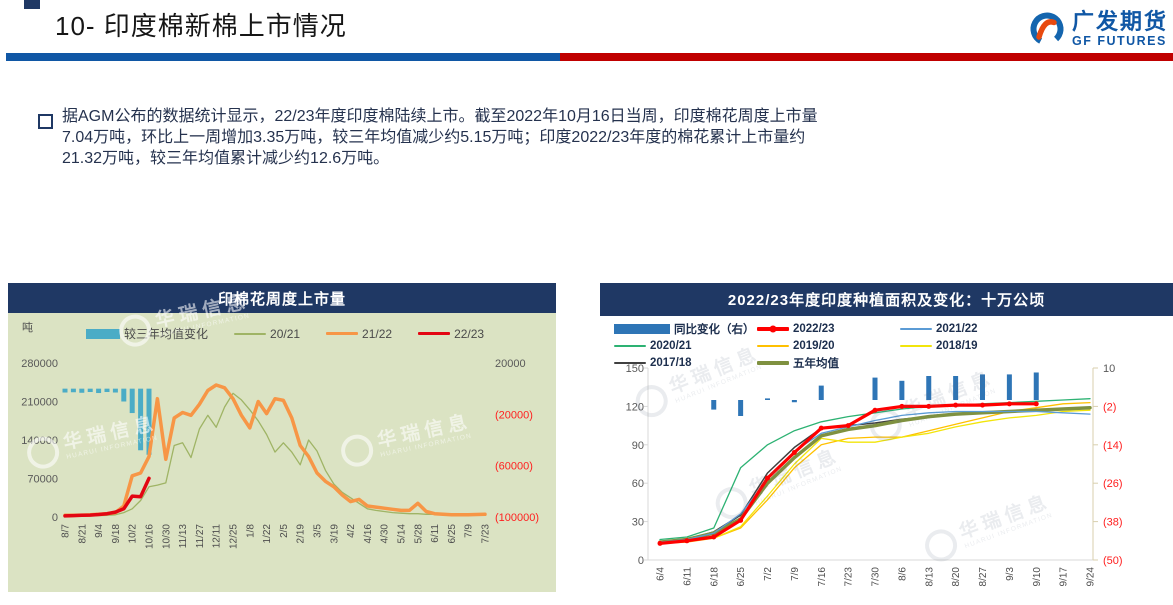 The image size is (1173, 605). What do you see at coordinates (635, 407) in the screenshot?
I see `y-axis-tick-label: 120` at bounding box center [635, 407].